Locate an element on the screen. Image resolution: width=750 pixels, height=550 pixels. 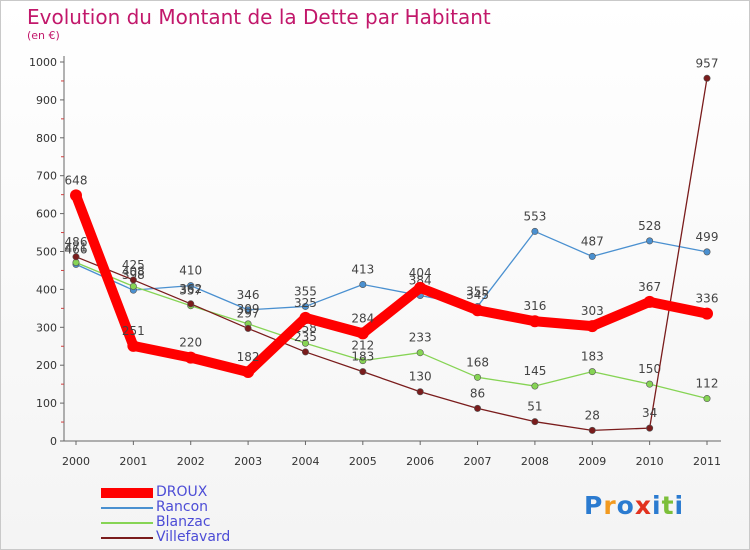
logo-letter: r is located at coordinates (610, 505).